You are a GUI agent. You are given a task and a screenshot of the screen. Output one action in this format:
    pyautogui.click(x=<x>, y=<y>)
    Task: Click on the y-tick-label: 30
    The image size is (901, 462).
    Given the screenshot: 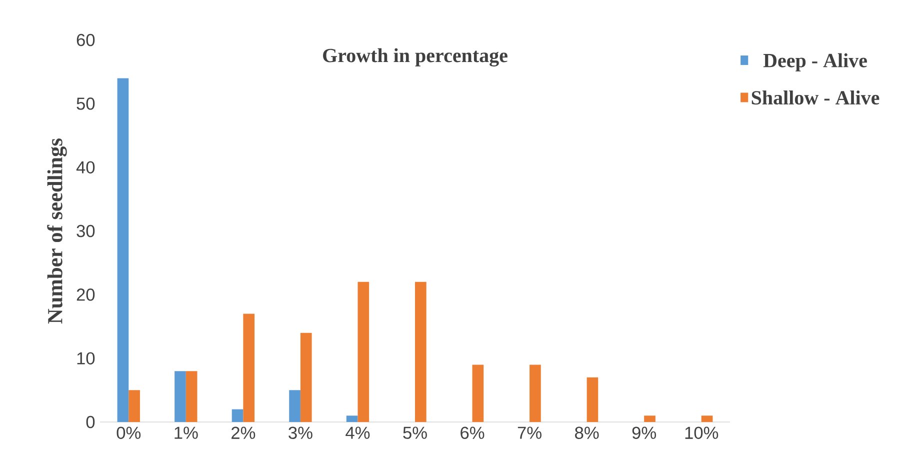 What is the action you would take?
    pyautogui.click(x=85, y=231)
    